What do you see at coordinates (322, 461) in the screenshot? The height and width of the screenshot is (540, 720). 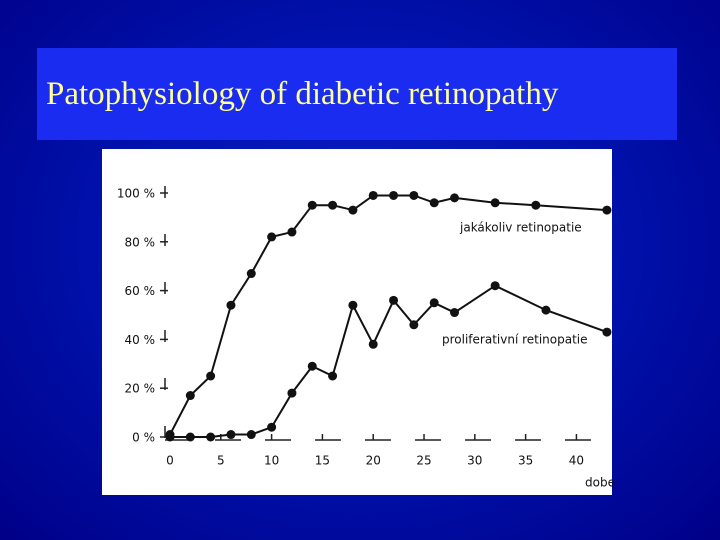 I see `x-tick-label: 15` at bounding box center [322, 461].